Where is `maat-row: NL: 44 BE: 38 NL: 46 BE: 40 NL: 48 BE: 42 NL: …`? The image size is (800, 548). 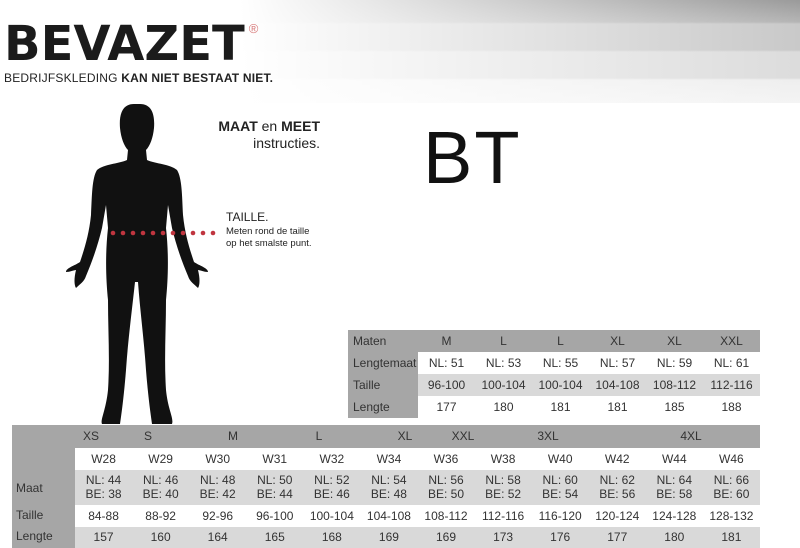 maat-row: NL: 44 BE: 38 NL: 46 BE: 40 NL: 48 BE: 42 NL: … is located at coordinates (417, 487).